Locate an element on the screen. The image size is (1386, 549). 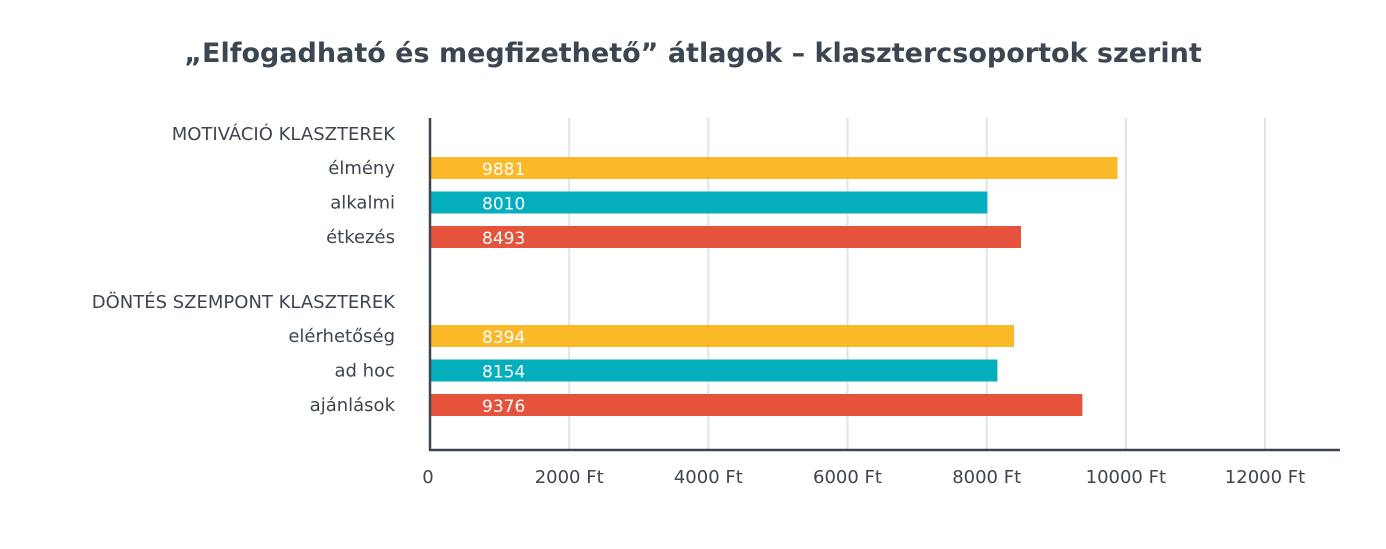
x-tick-label: 0 is located at coordinates (427, 477).